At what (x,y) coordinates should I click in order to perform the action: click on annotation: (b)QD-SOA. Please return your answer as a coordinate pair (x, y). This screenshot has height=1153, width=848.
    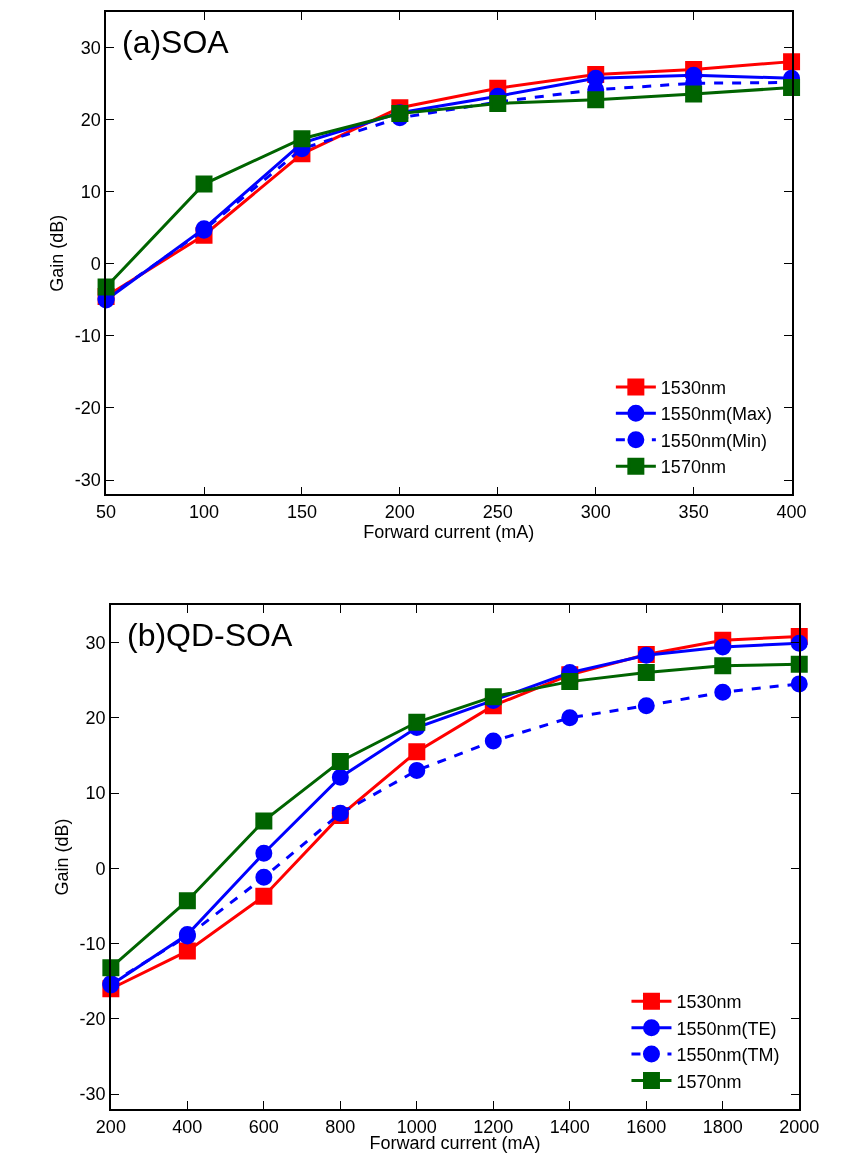
    Looking at the image, I should click on (210, 635).